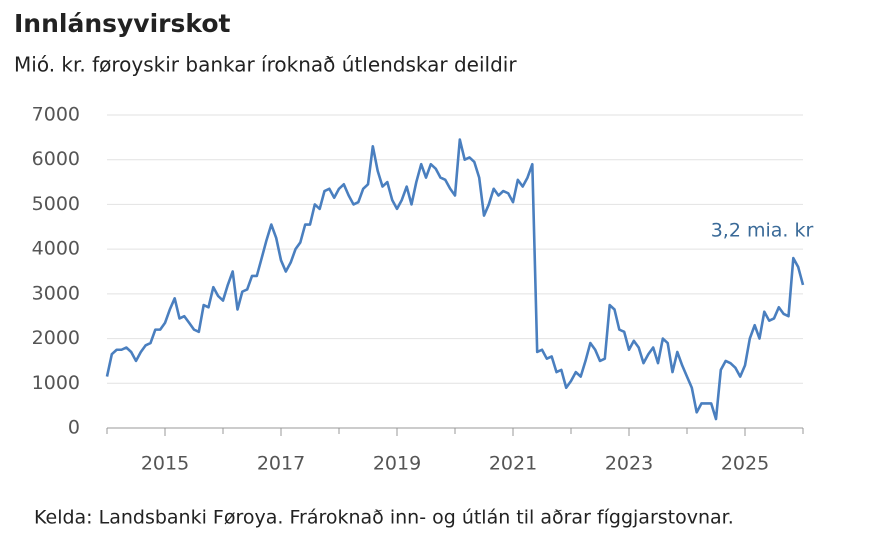 The width and height of the screenshot is (890, 542). I want to click on y-tick-label: 0, so click(74, 428).